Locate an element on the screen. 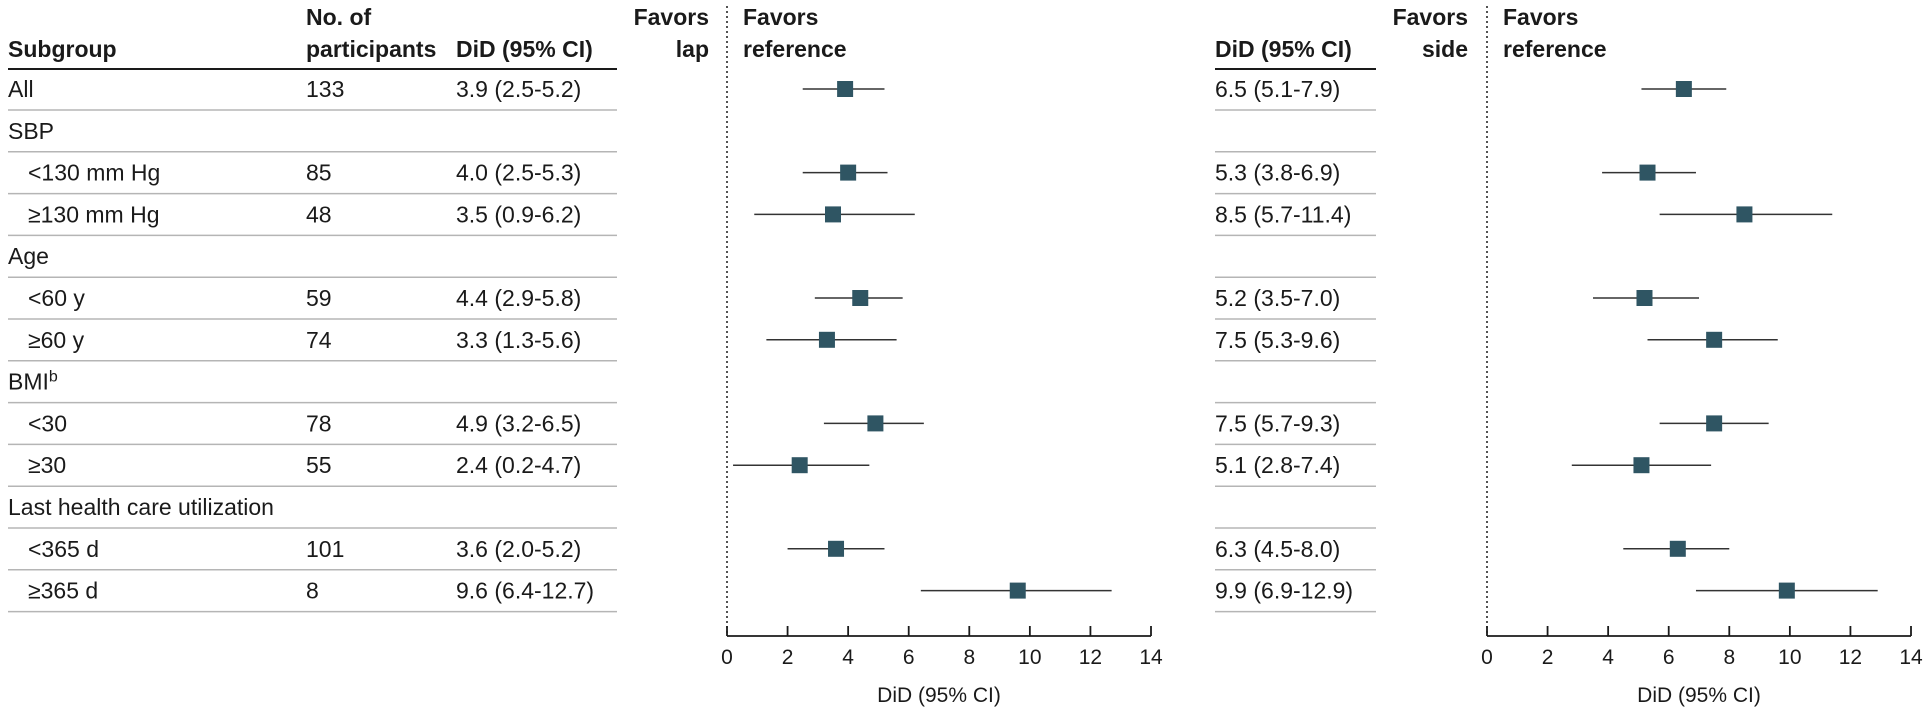  row-did-right: 7.5 (5.7-9.3) is located at coordinates (1277, 423).